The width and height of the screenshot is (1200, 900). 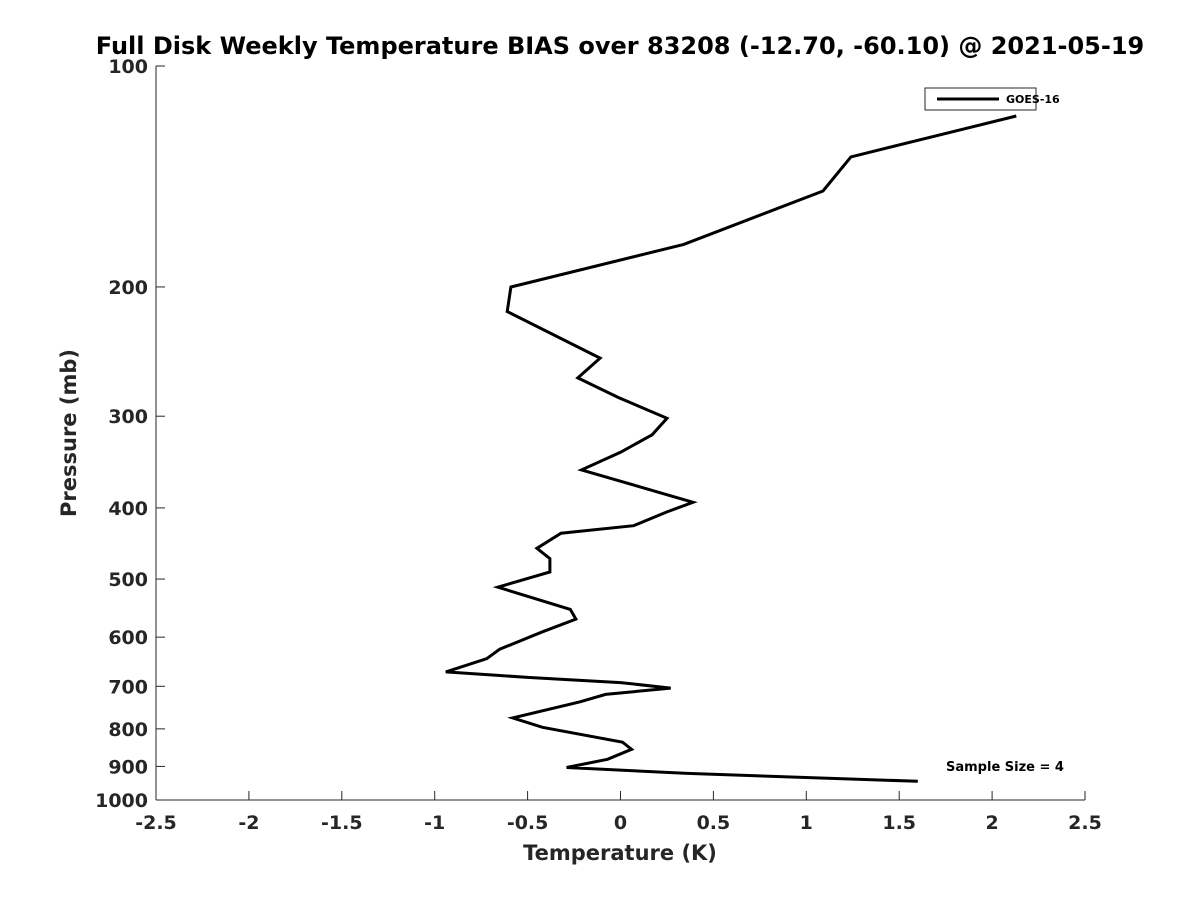 What do you see at coordinates (528, 823) in the screenshot?
I see `x-tick-label: -0.5` at bounding box center [528, 823].